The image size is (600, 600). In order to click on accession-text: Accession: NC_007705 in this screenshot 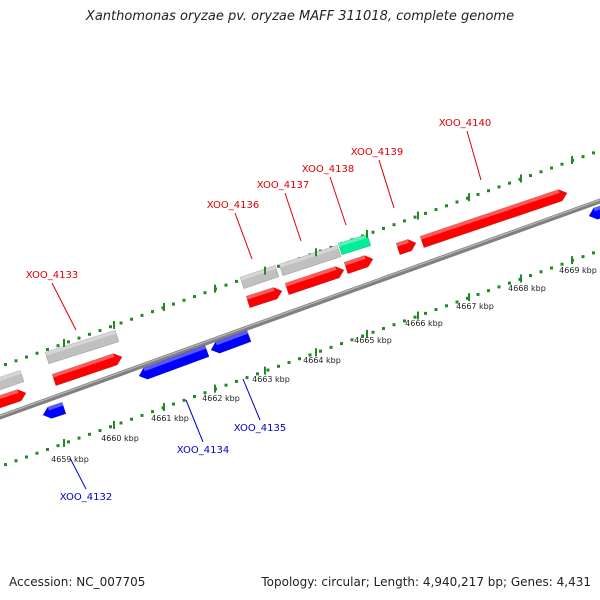, I will do `click(77, 582)`.